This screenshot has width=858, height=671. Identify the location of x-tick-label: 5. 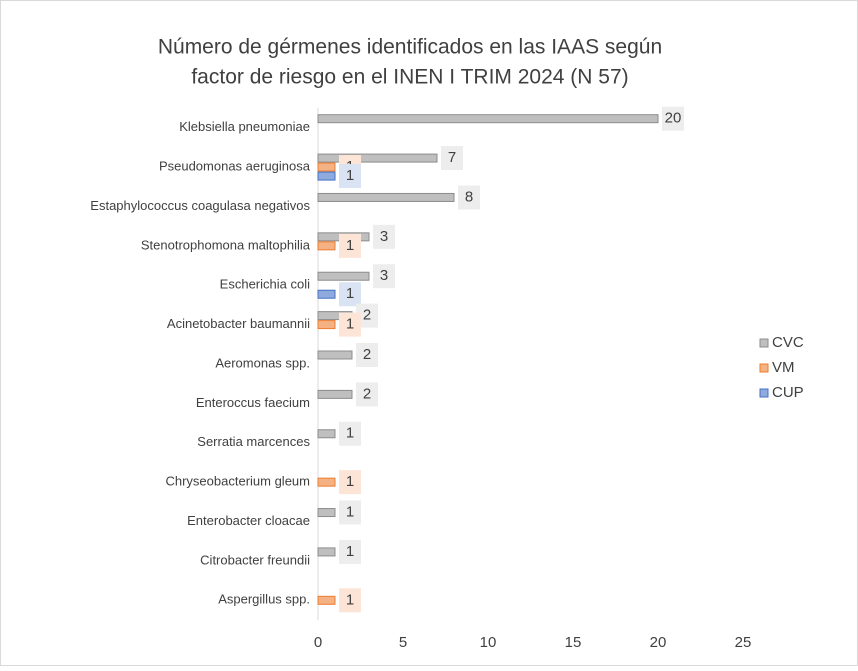
(403, 642).